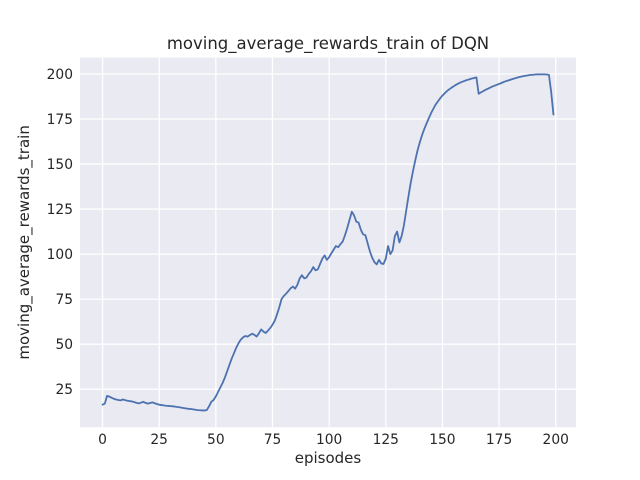 This screenshot has height=480, width=640. What do you see at coordinates (329, 440) in the screenshot?
I see `x-tick-label: 100` at bounding box center [329, 440].